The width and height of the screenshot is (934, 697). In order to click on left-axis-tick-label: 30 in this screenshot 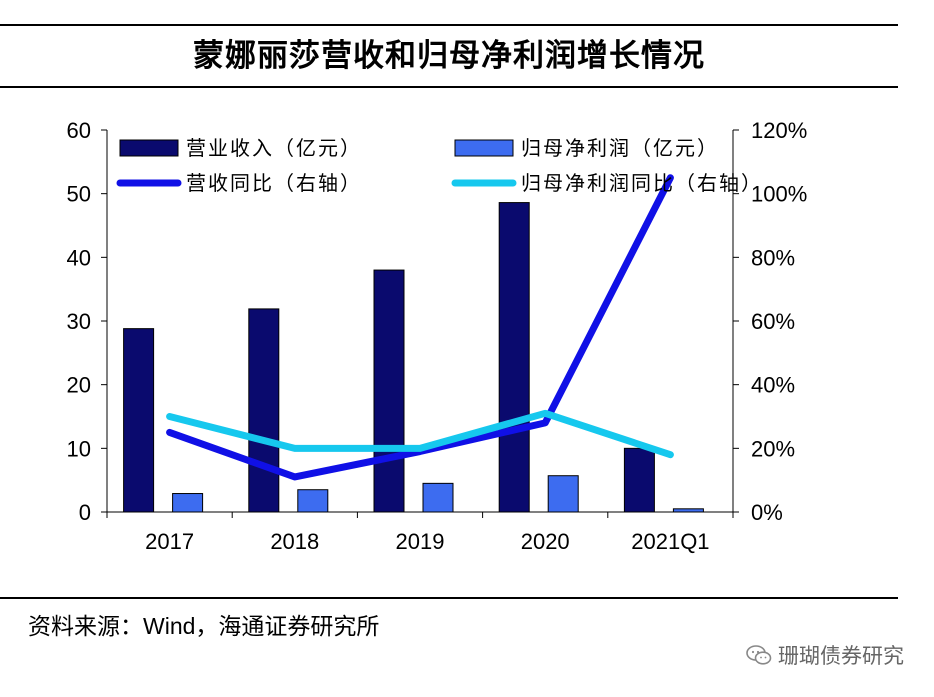, I will do `click(79, 321)`.